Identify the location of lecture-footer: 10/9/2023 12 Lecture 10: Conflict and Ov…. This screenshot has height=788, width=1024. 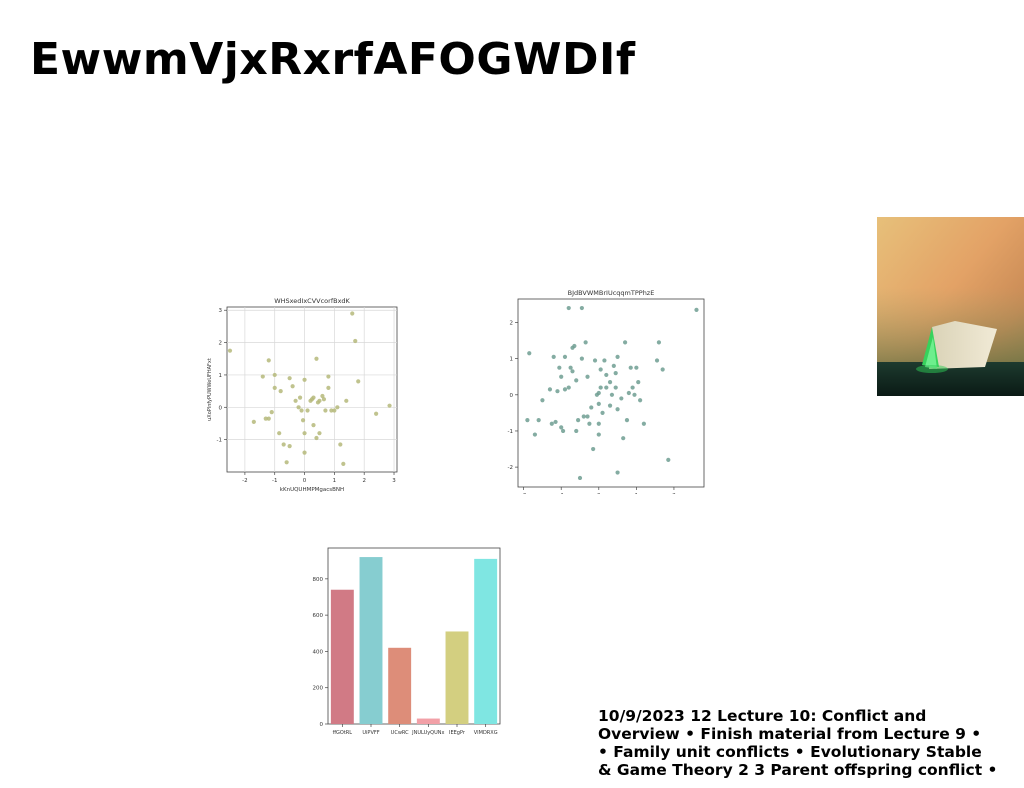
(808, 743).